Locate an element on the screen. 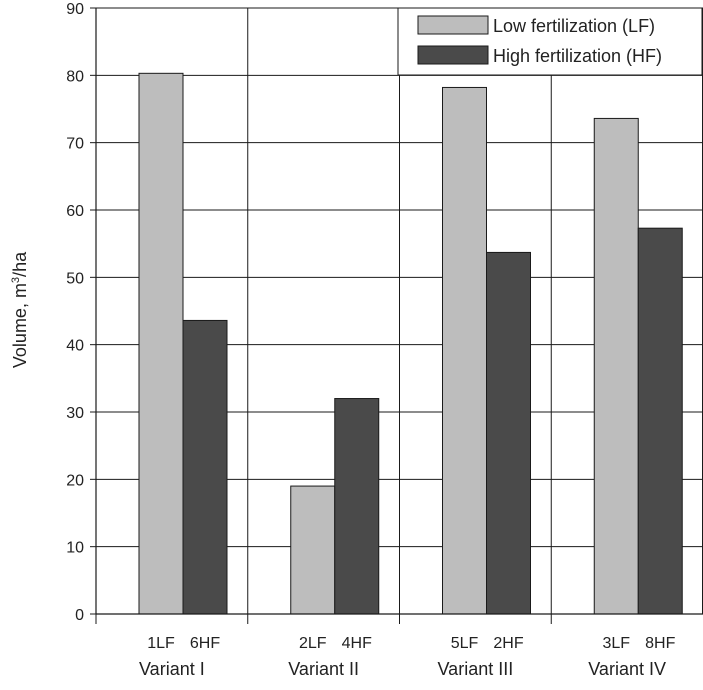  bar-label: 8HF is located at coordinates (660, 643).